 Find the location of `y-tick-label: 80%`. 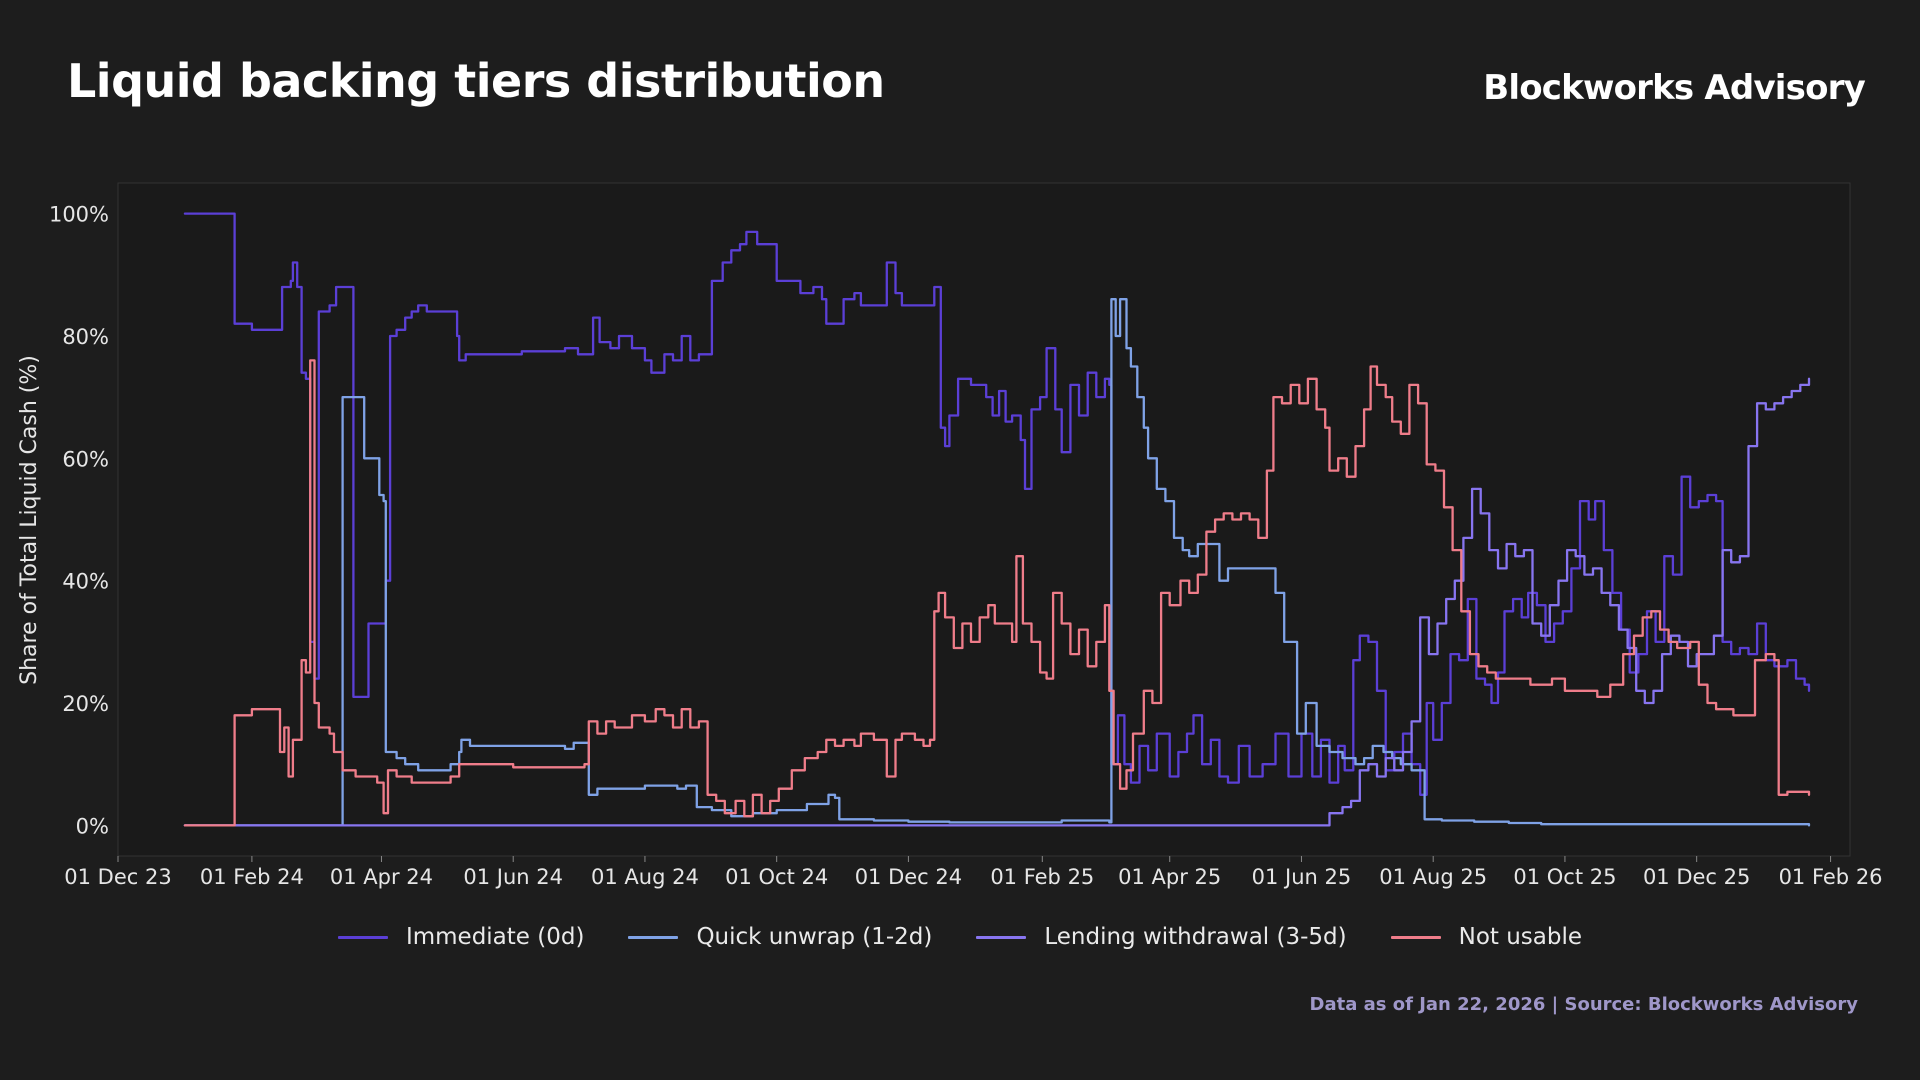

y-tick-label: 80% is located at coordinates (85, 337).